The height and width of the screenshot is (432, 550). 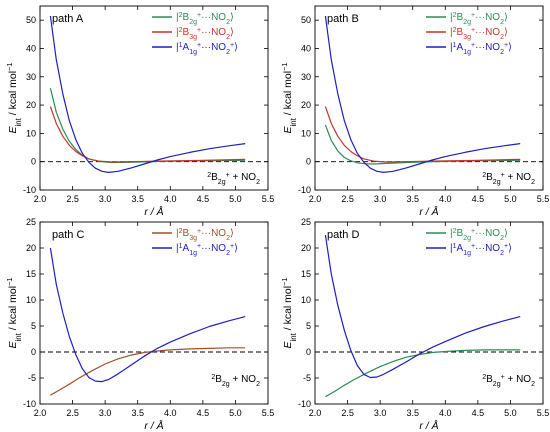 What do you see at coordinates (343, 19) in the screenshot?
I see `panel-title: path B` at bounding box center [343, 19].